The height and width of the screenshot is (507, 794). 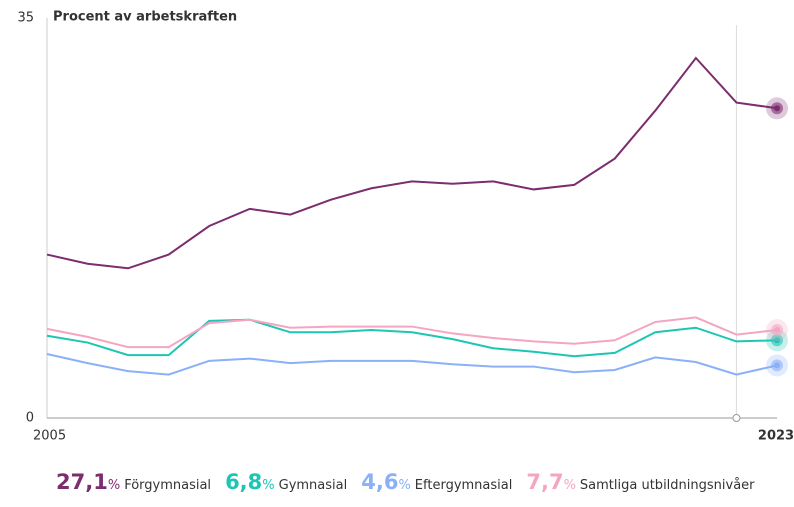 What do you see at coordinates (145, 17) in the screenshot?
I see `y-axis-label: Procent av arbetskraften` at bounding box center [145, 17].